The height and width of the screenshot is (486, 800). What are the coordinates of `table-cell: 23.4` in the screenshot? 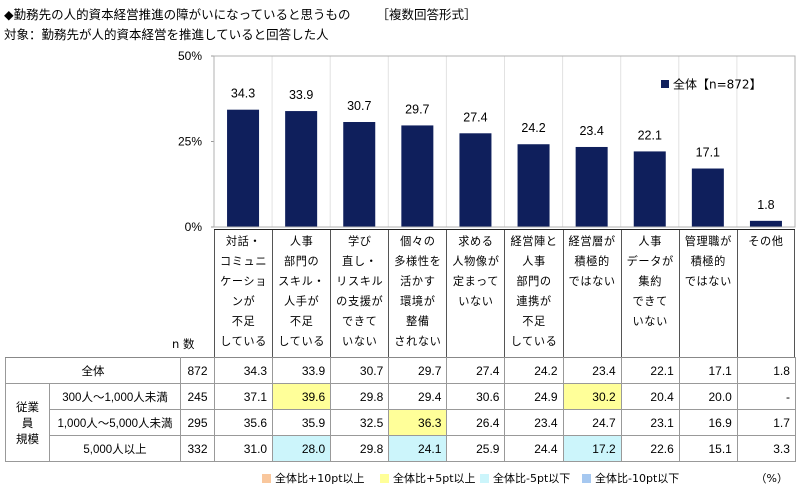 It's located at (534, 422).